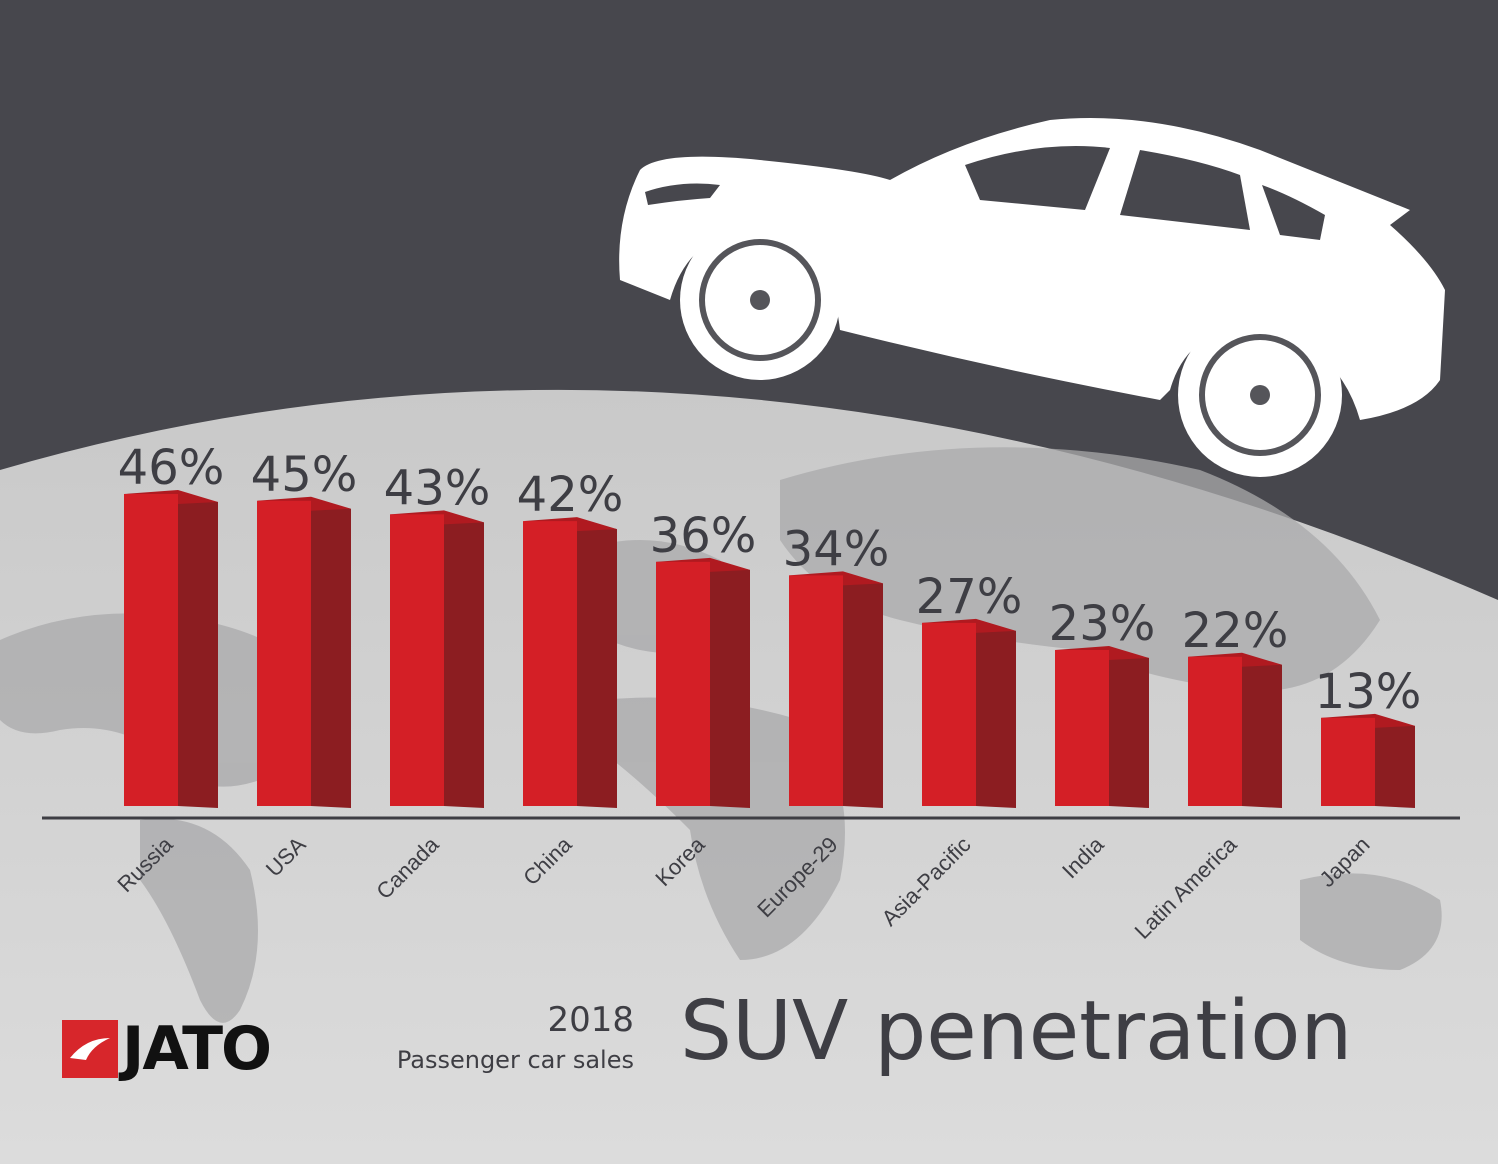 This screenshot has height=1164, width=1498. What do you see at coordinates (1368, 692) in the screenshot?
I see `value-label: 13%` at bounding box center [1368, 692].